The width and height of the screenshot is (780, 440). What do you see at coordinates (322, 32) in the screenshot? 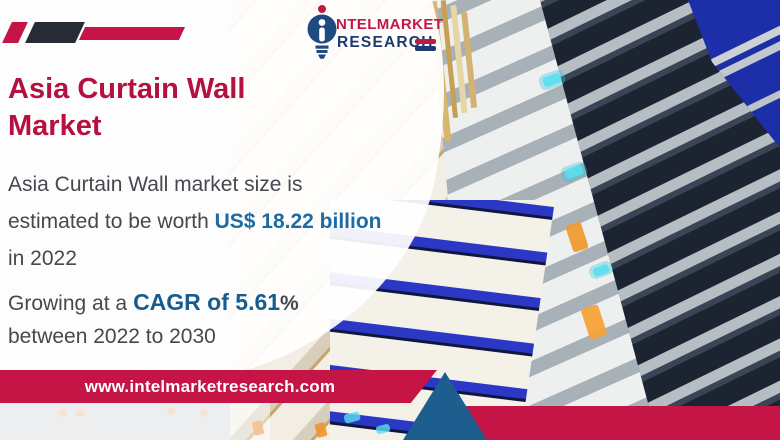
I see `i-lightbulb-icon` at bounding box center [322, 32].